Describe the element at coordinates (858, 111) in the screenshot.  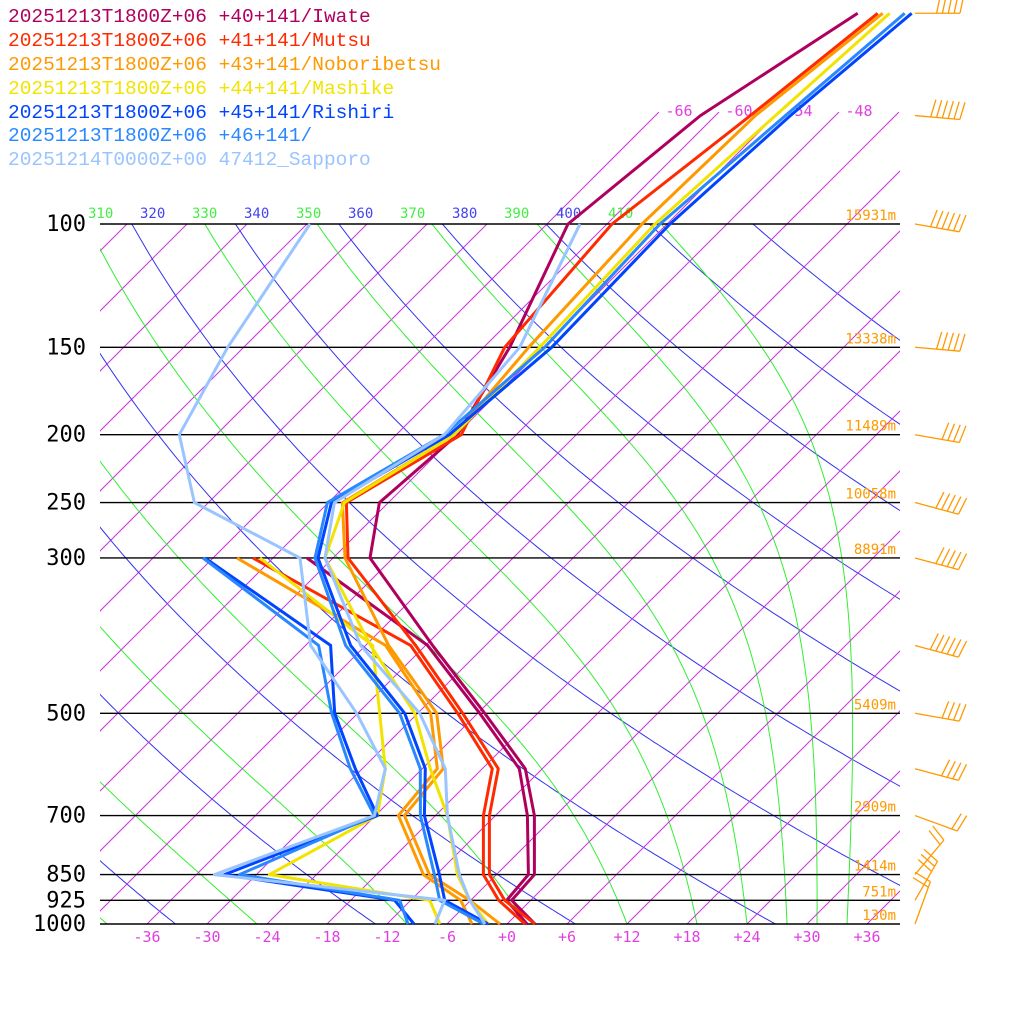
I see `upper-isotherm-label: -48` at that location.